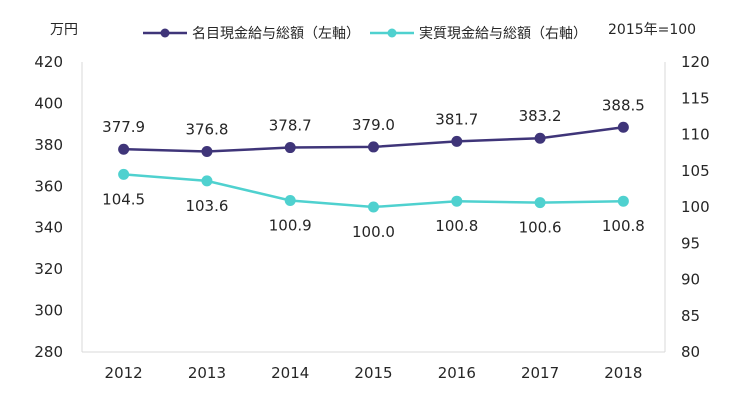 This screenshot has width=750, height=400. Describe the element at coordinates (623, 105) in the screenshot. I see `data-label: 388.5` at that location.